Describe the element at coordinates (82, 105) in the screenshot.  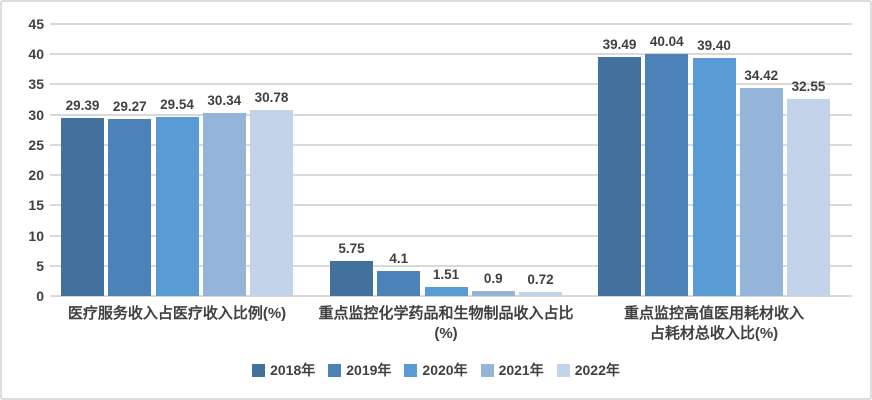
I see `bar-value-label: 29.39` at that location.